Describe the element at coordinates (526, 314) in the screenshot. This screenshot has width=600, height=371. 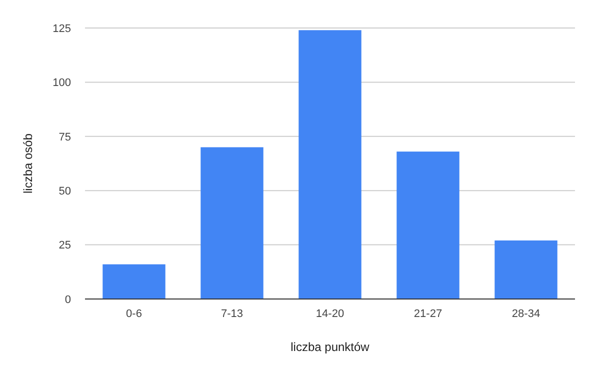
I see `x-tick-label: 28-34` at that location.